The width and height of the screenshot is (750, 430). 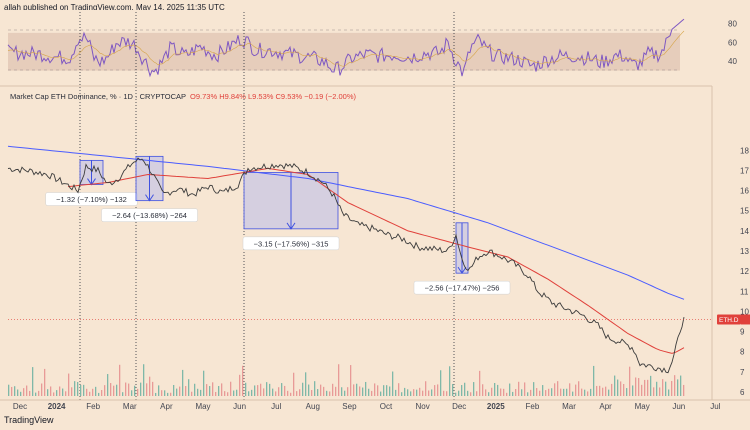 I want to click on time-tick-label: Nov, so click(x=422, y=406).